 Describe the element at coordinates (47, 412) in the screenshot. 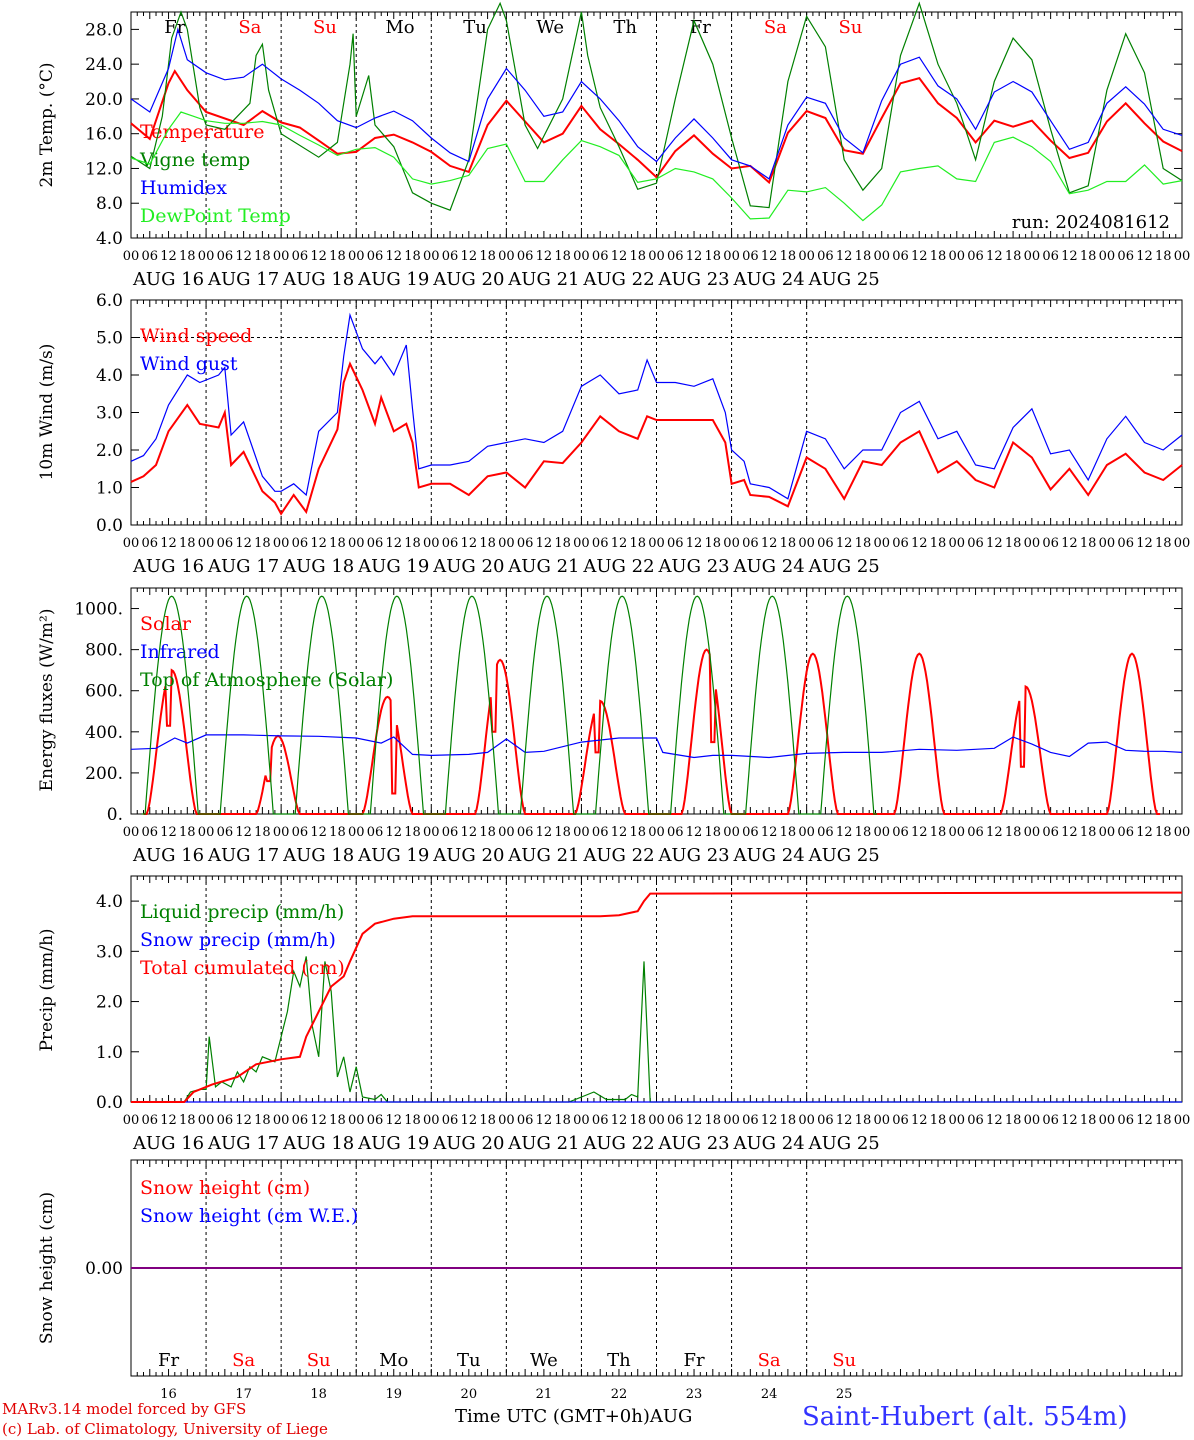

I see `y-axis-label: 10m Wind (m/s)` at that location.